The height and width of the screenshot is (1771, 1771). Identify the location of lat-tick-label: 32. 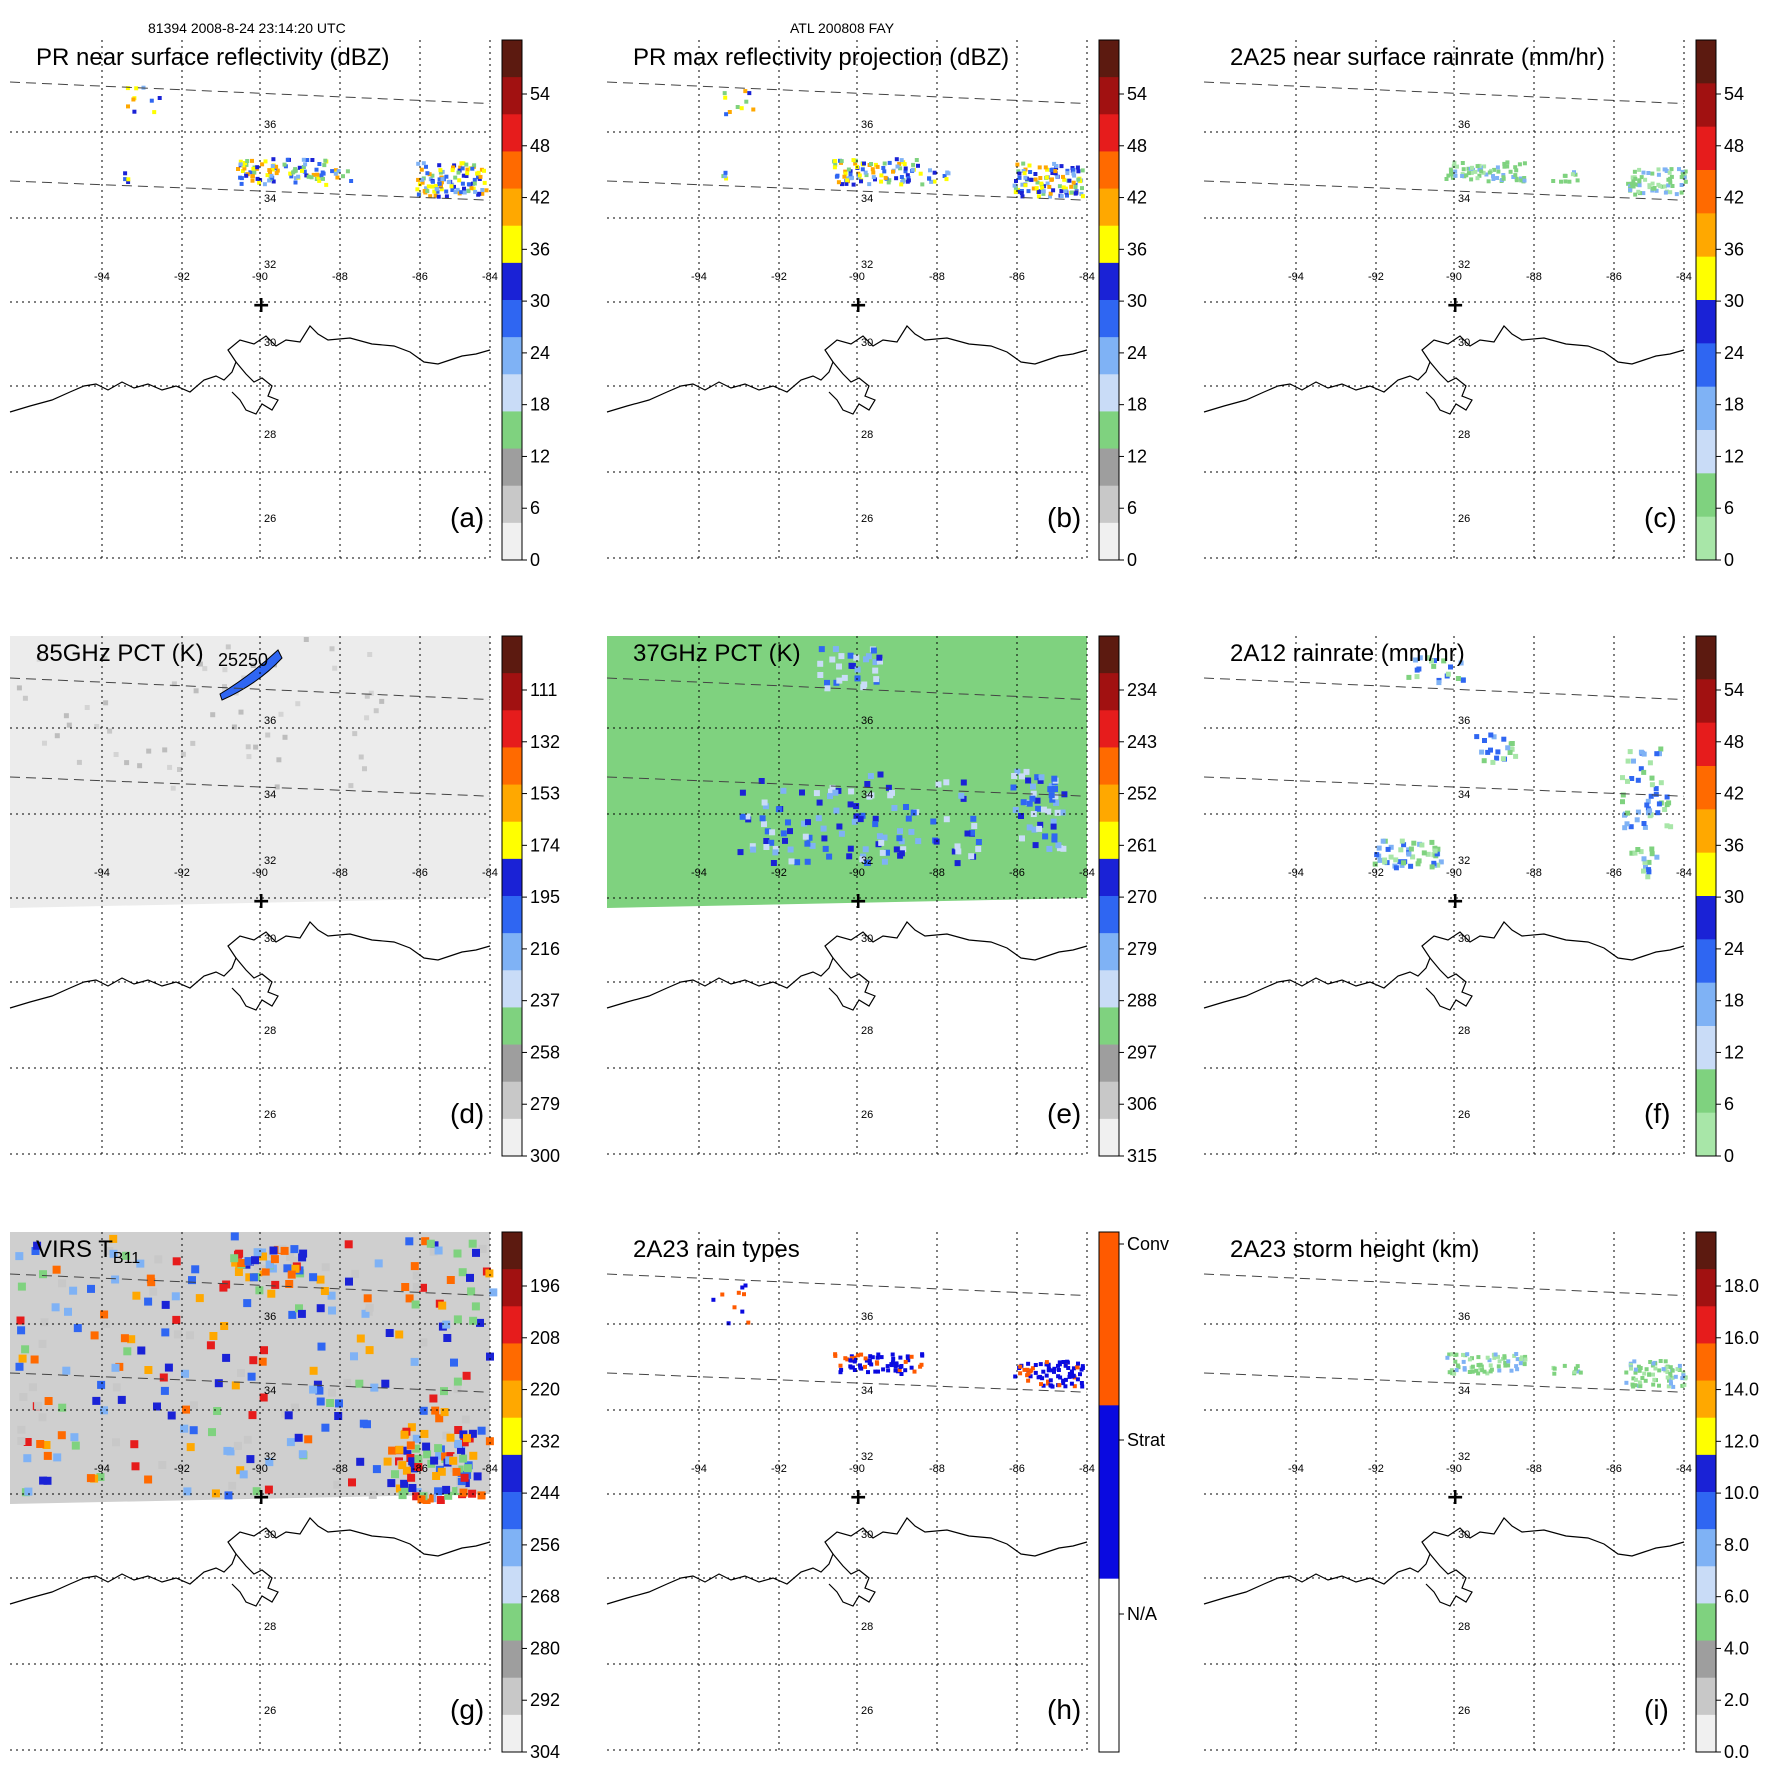
(867, 265).